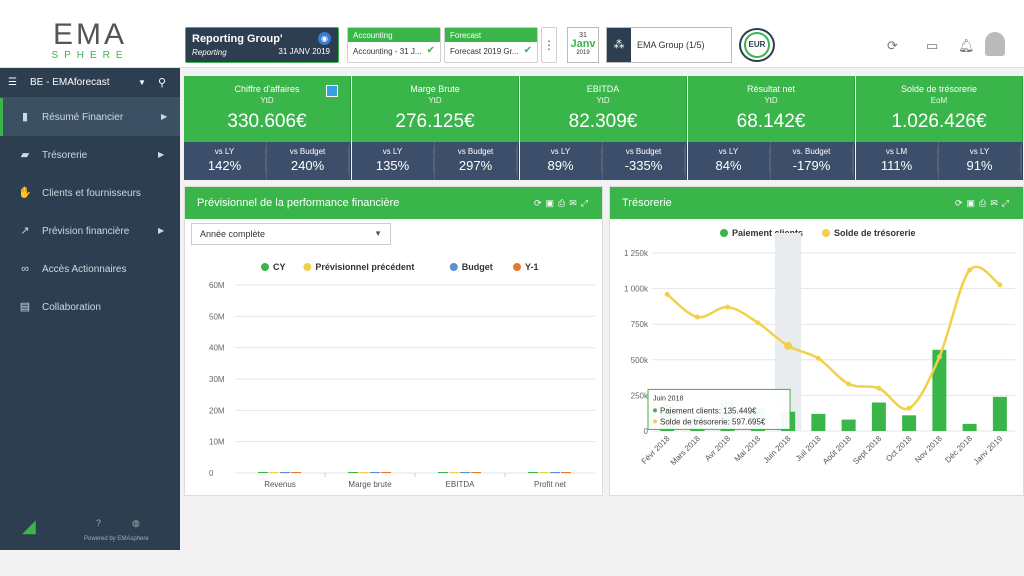  I want to click on period-dropdown: Année complète ▼, so click(291, 234).